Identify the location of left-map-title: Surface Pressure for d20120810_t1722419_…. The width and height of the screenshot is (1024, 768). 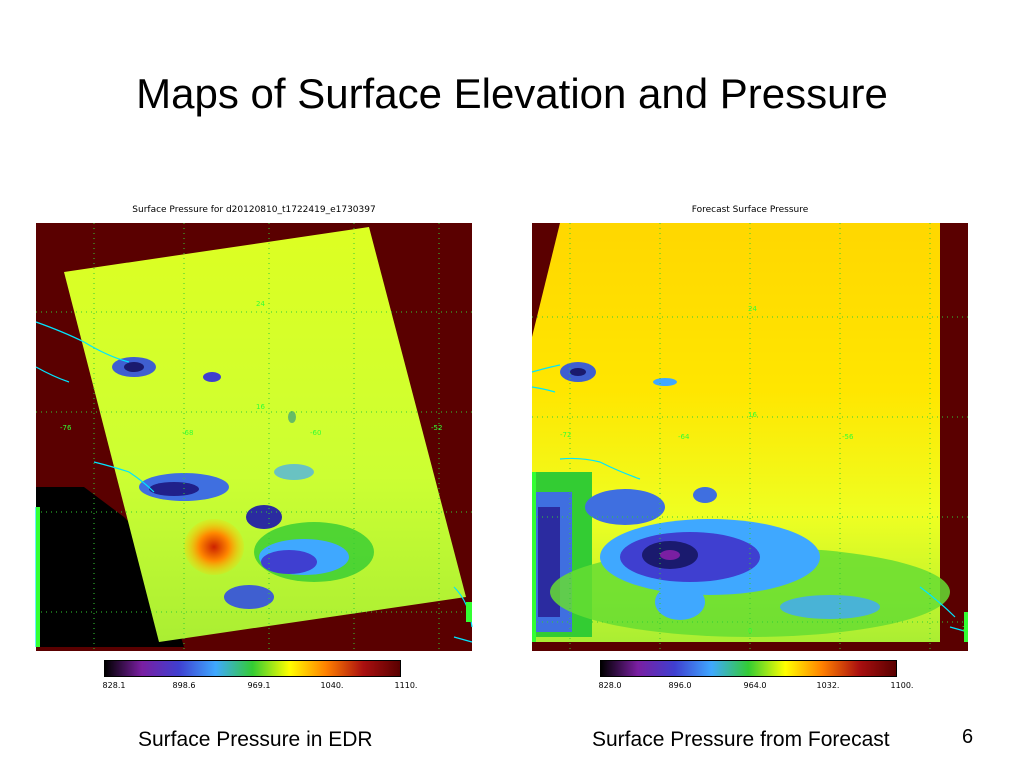
(254, 210).